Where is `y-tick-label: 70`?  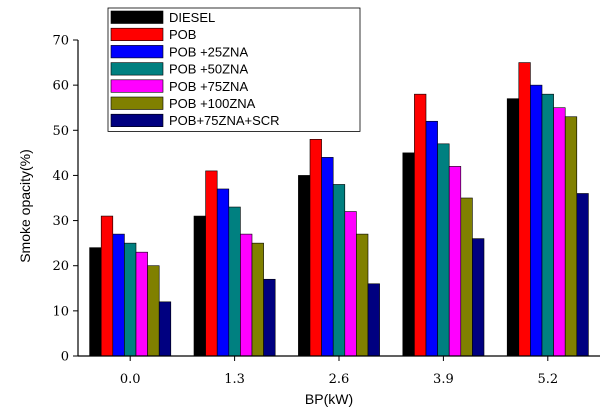 y-tick-label: 70 is located at coordinates (60, 41).